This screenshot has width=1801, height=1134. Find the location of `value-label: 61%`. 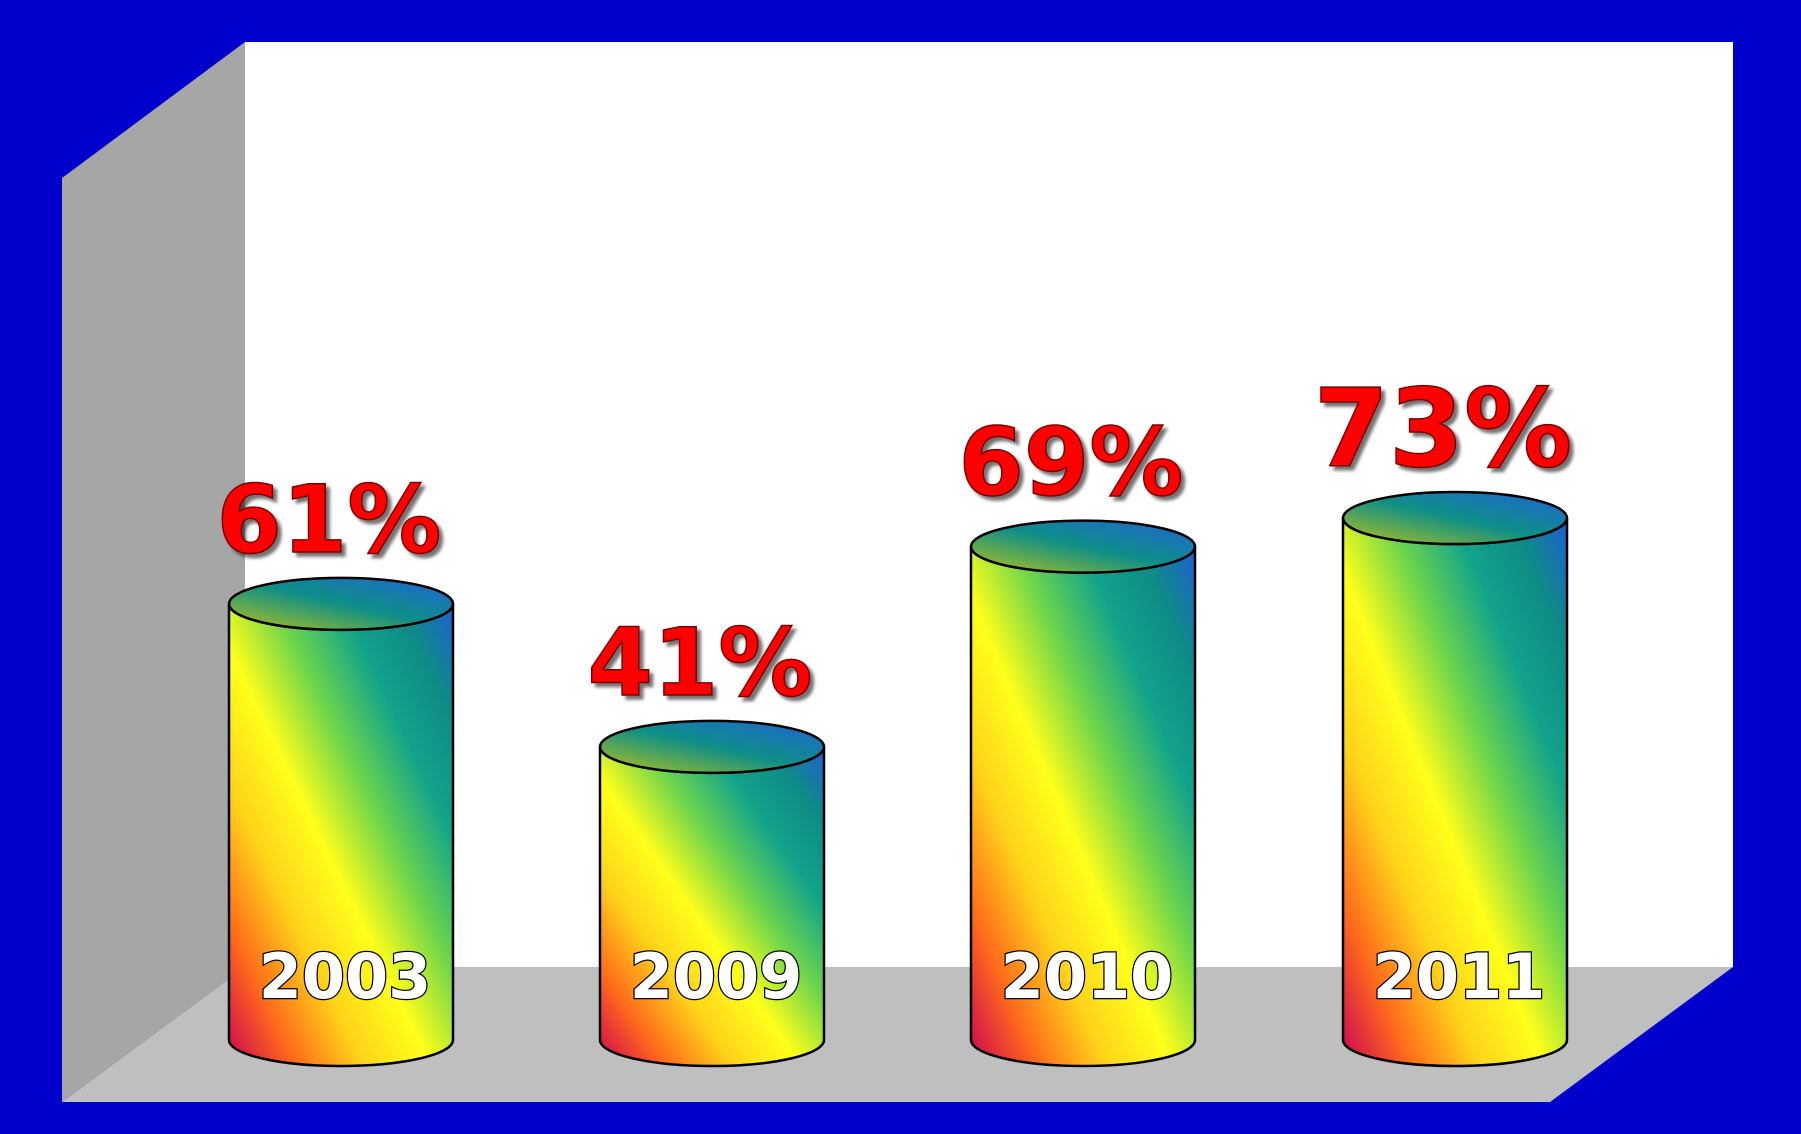

value-label: 61% is located at coordinates (329, 520).